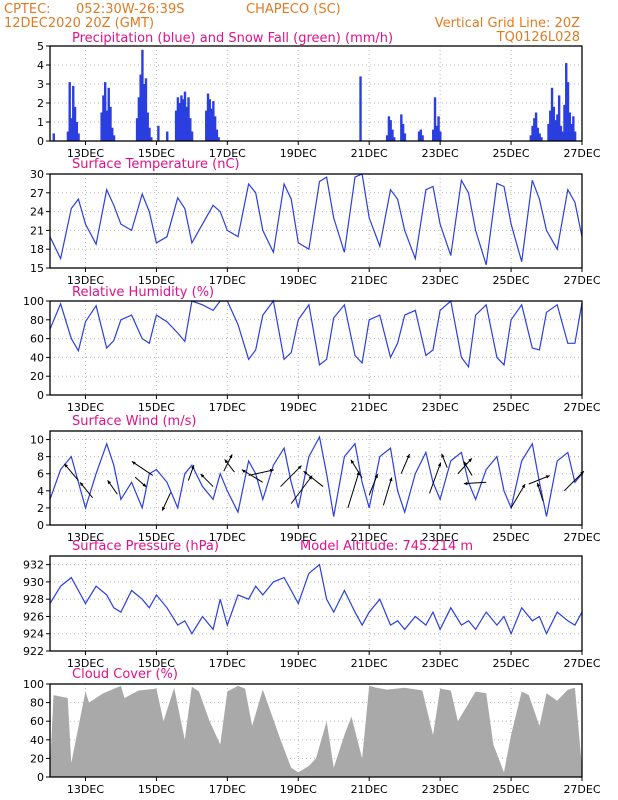  Describe the element at coordinates (386, 546) in the screenshot. I see `pressure-annotation: Model Altitude: 745.214 m` at that location.